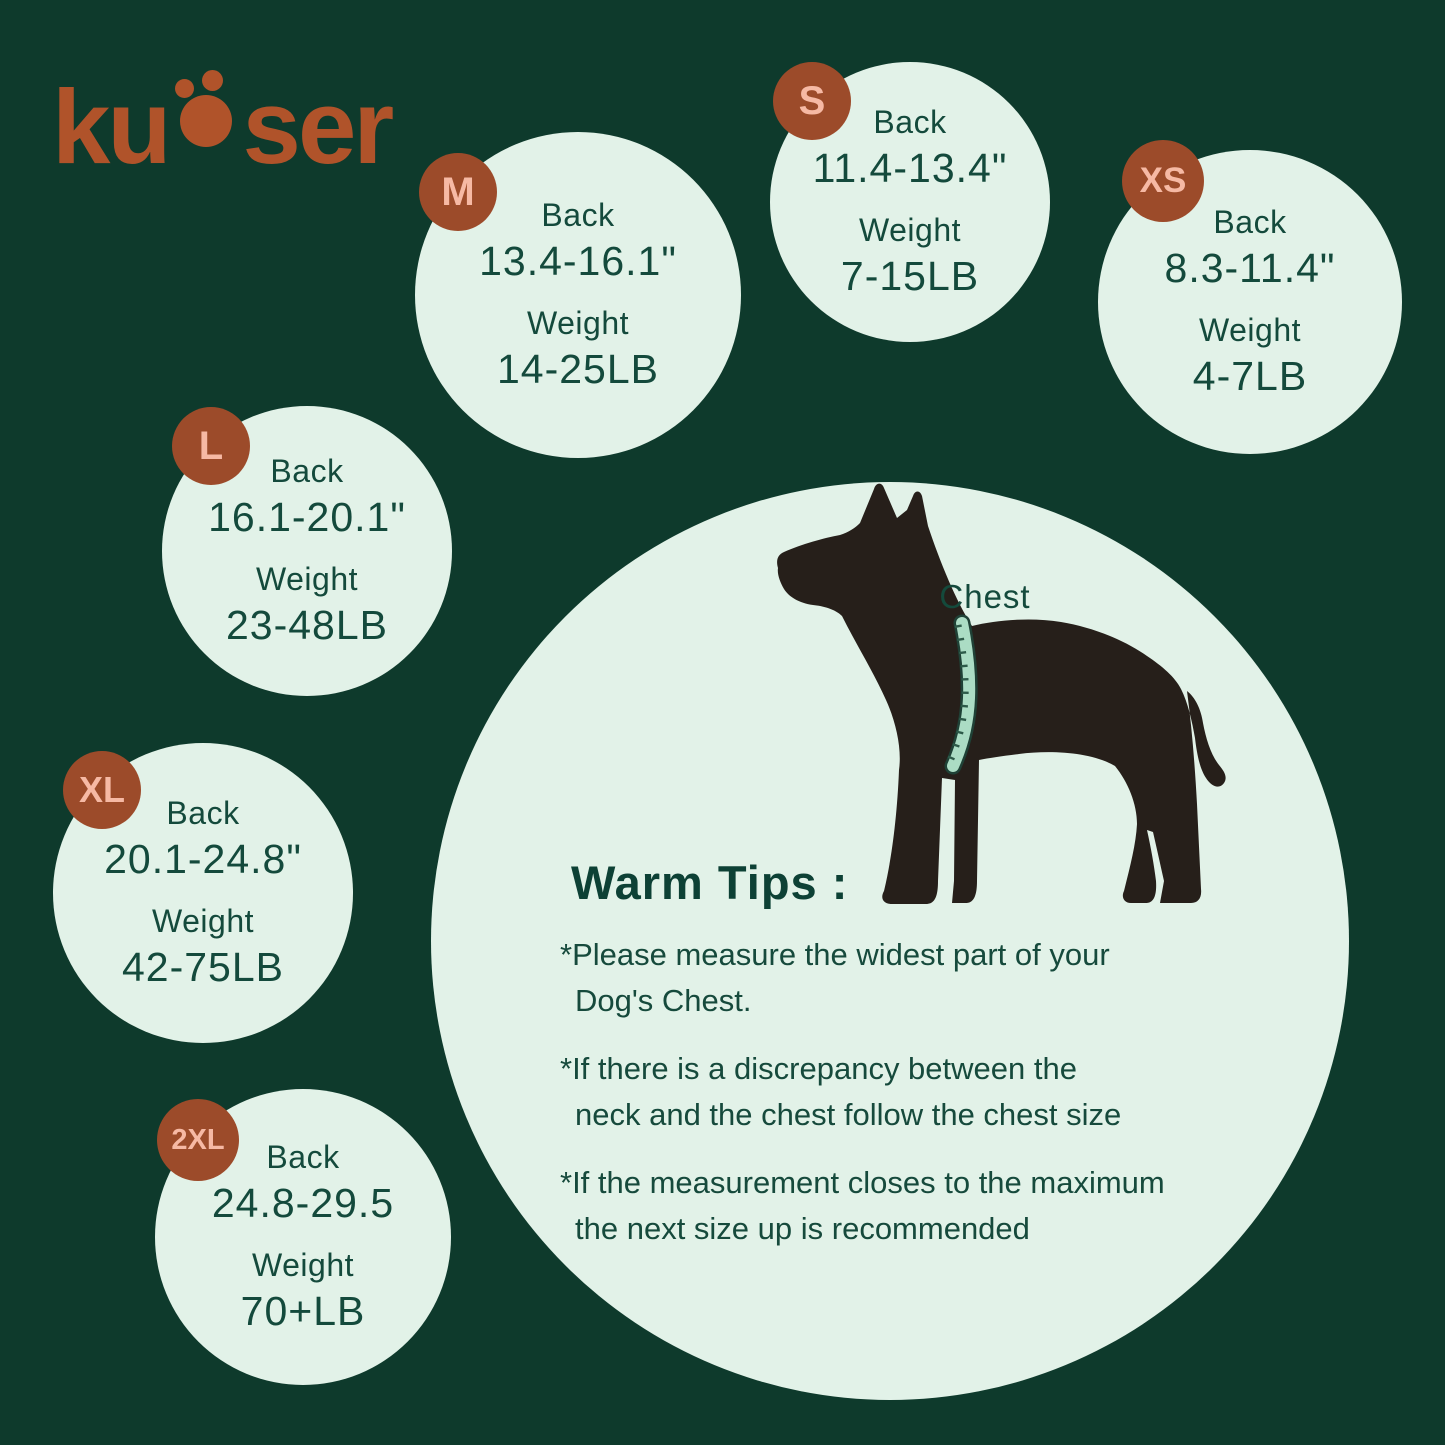 The height and width of the screenshot is (1445, 1445). What do you see at coordinates (910, 276) in the screenshot?
I see `weight-value: 7-15LB` at bounding box center [910, 276].